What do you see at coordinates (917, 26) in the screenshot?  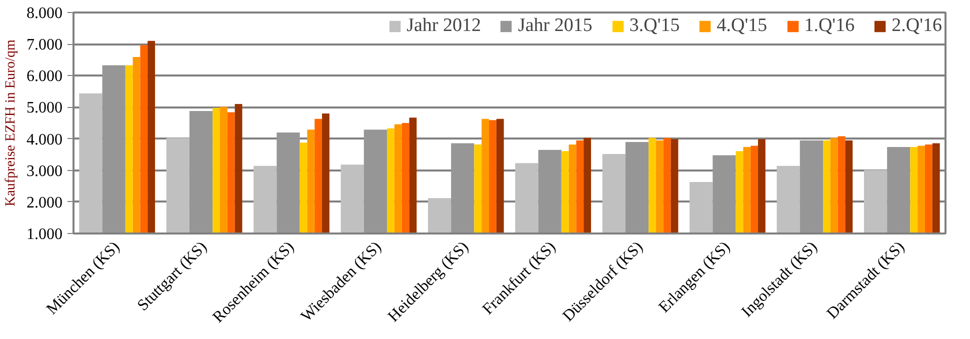 I see `legend-label: 2.Q'16` at bounding box center [917, 26].